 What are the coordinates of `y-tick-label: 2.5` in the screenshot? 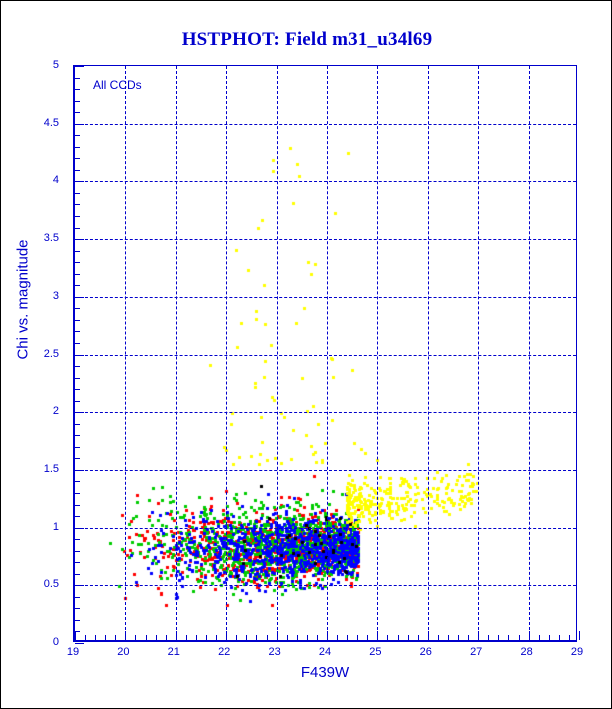 It's located at (51, 353).